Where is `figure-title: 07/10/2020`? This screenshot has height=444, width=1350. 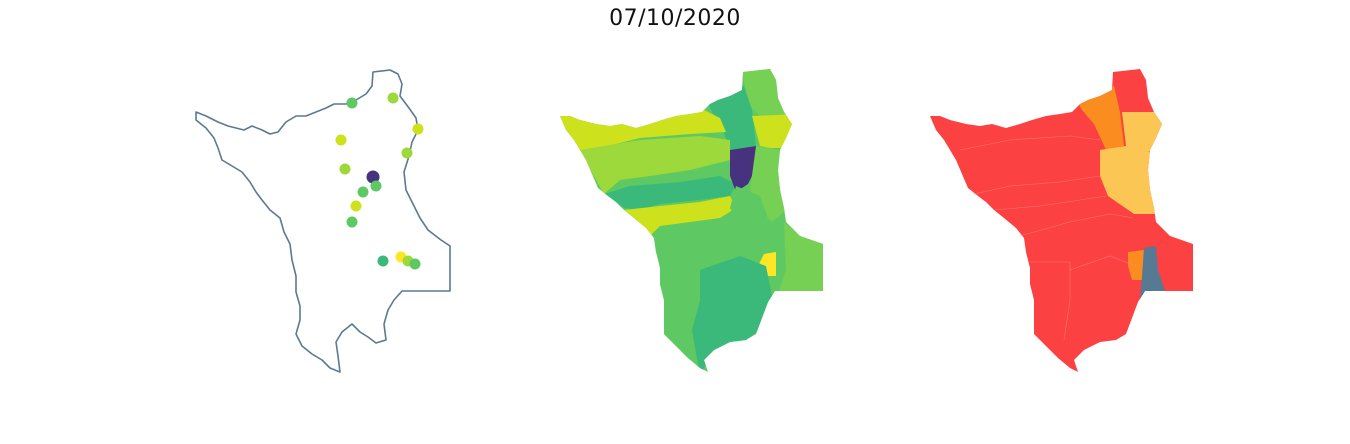 figure-title: 07/10/2020 is located at coordinates (675, 18).